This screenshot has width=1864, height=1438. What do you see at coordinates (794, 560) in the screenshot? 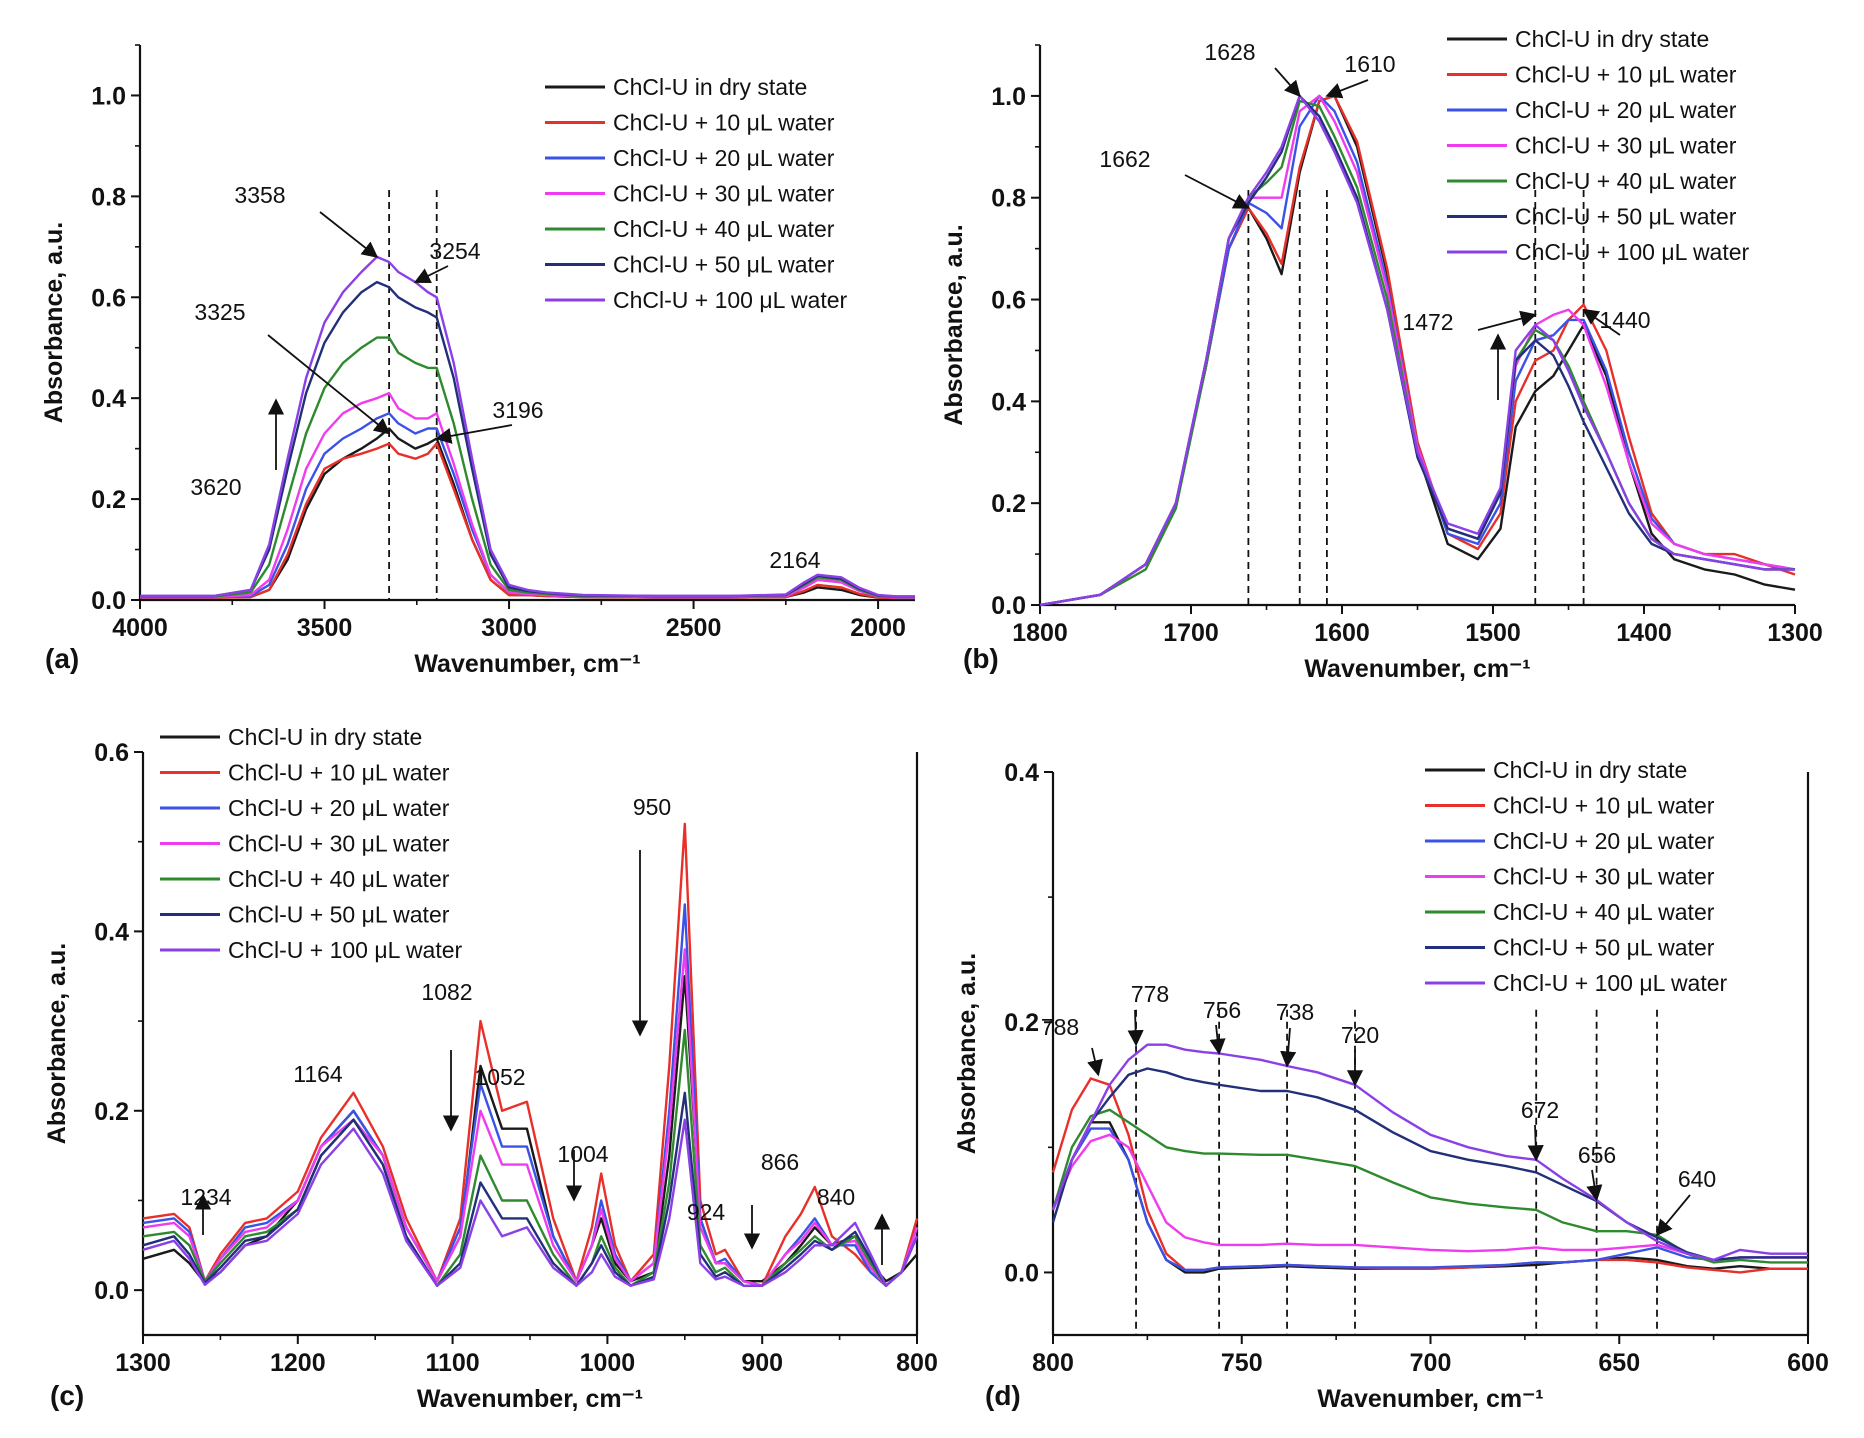
I see `peak-annotation: 2164` at bounding box center [794, 560].